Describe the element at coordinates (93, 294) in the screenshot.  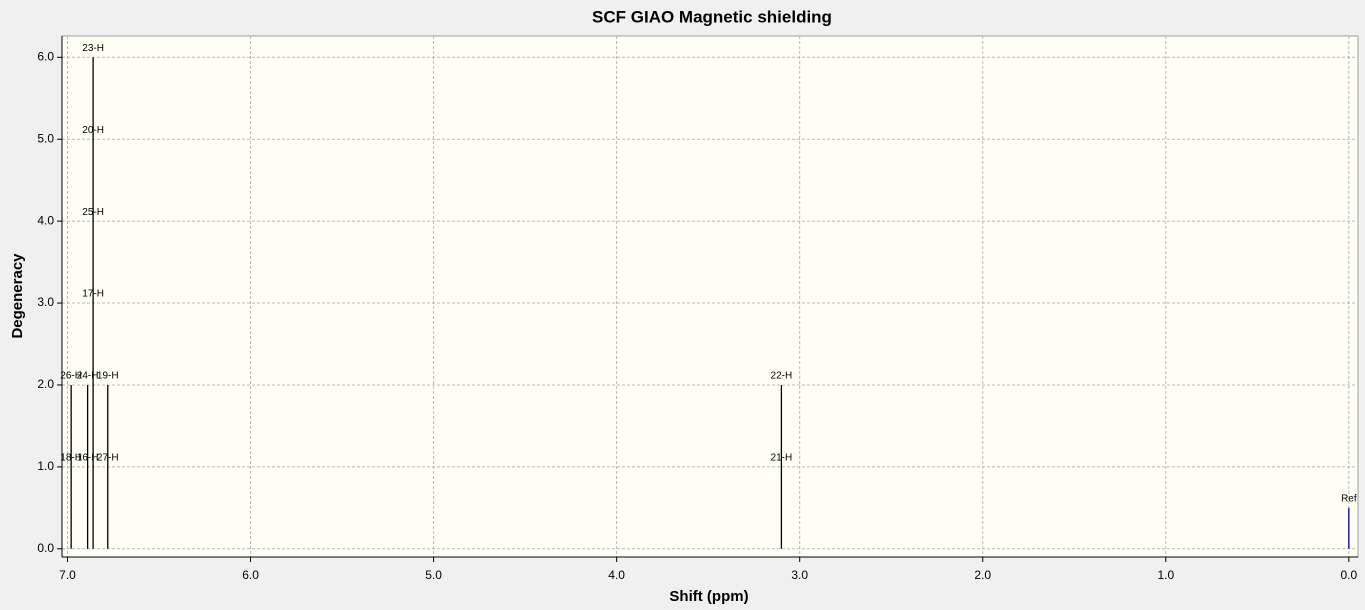
I see `peak-label: 17-H` at that location.